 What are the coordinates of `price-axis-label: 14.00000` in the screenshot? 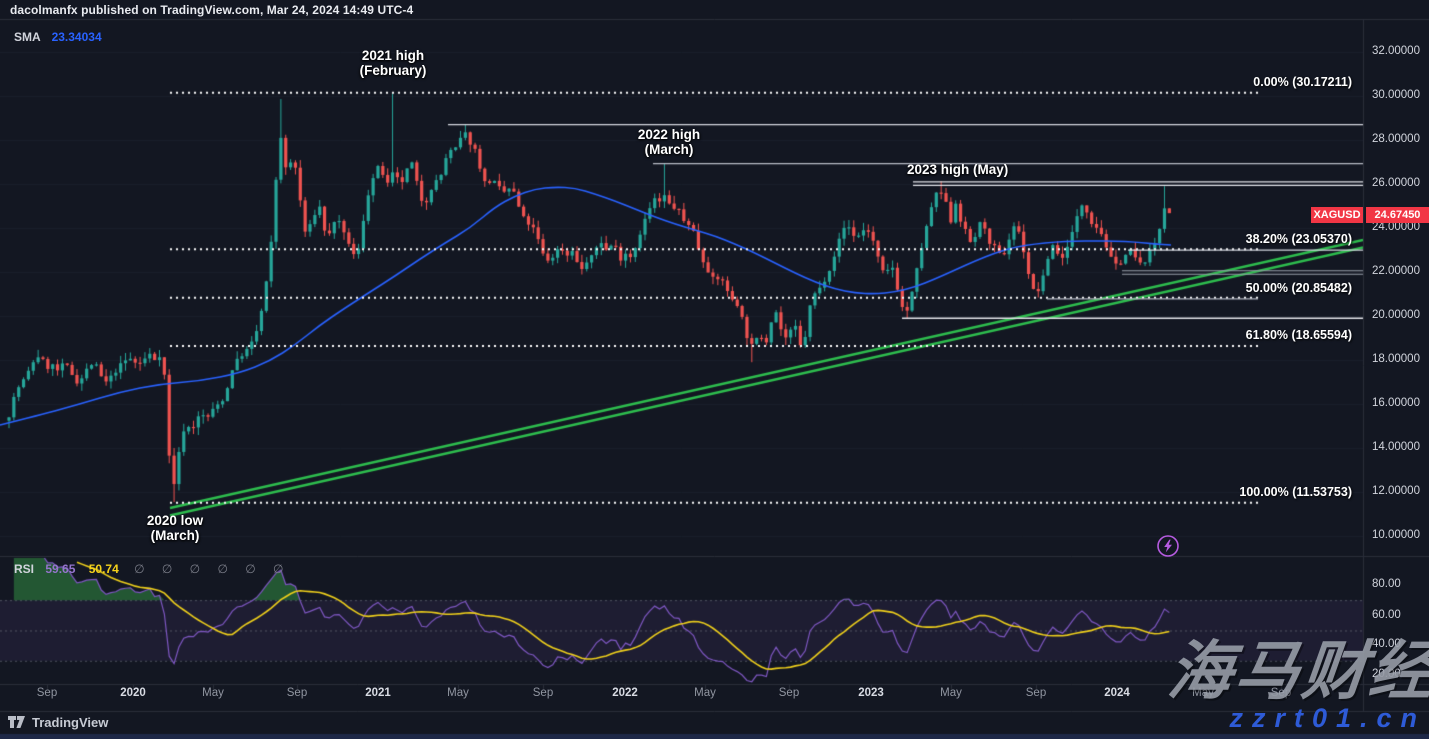 It's located at (1396, 447).